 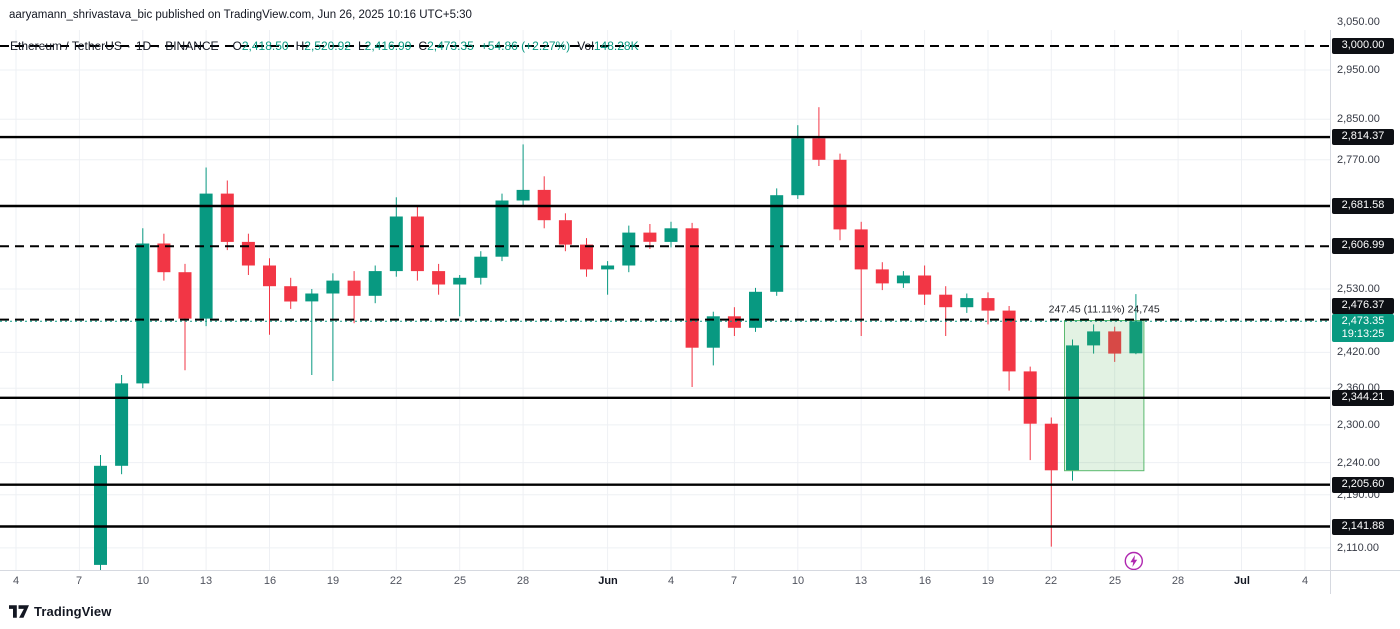 What do you see at coordinates (1104, 310) in the screenshot?
I see `measurement-label: 247.45 (11.11%) 24,745` at bounding box center [1104, 310].